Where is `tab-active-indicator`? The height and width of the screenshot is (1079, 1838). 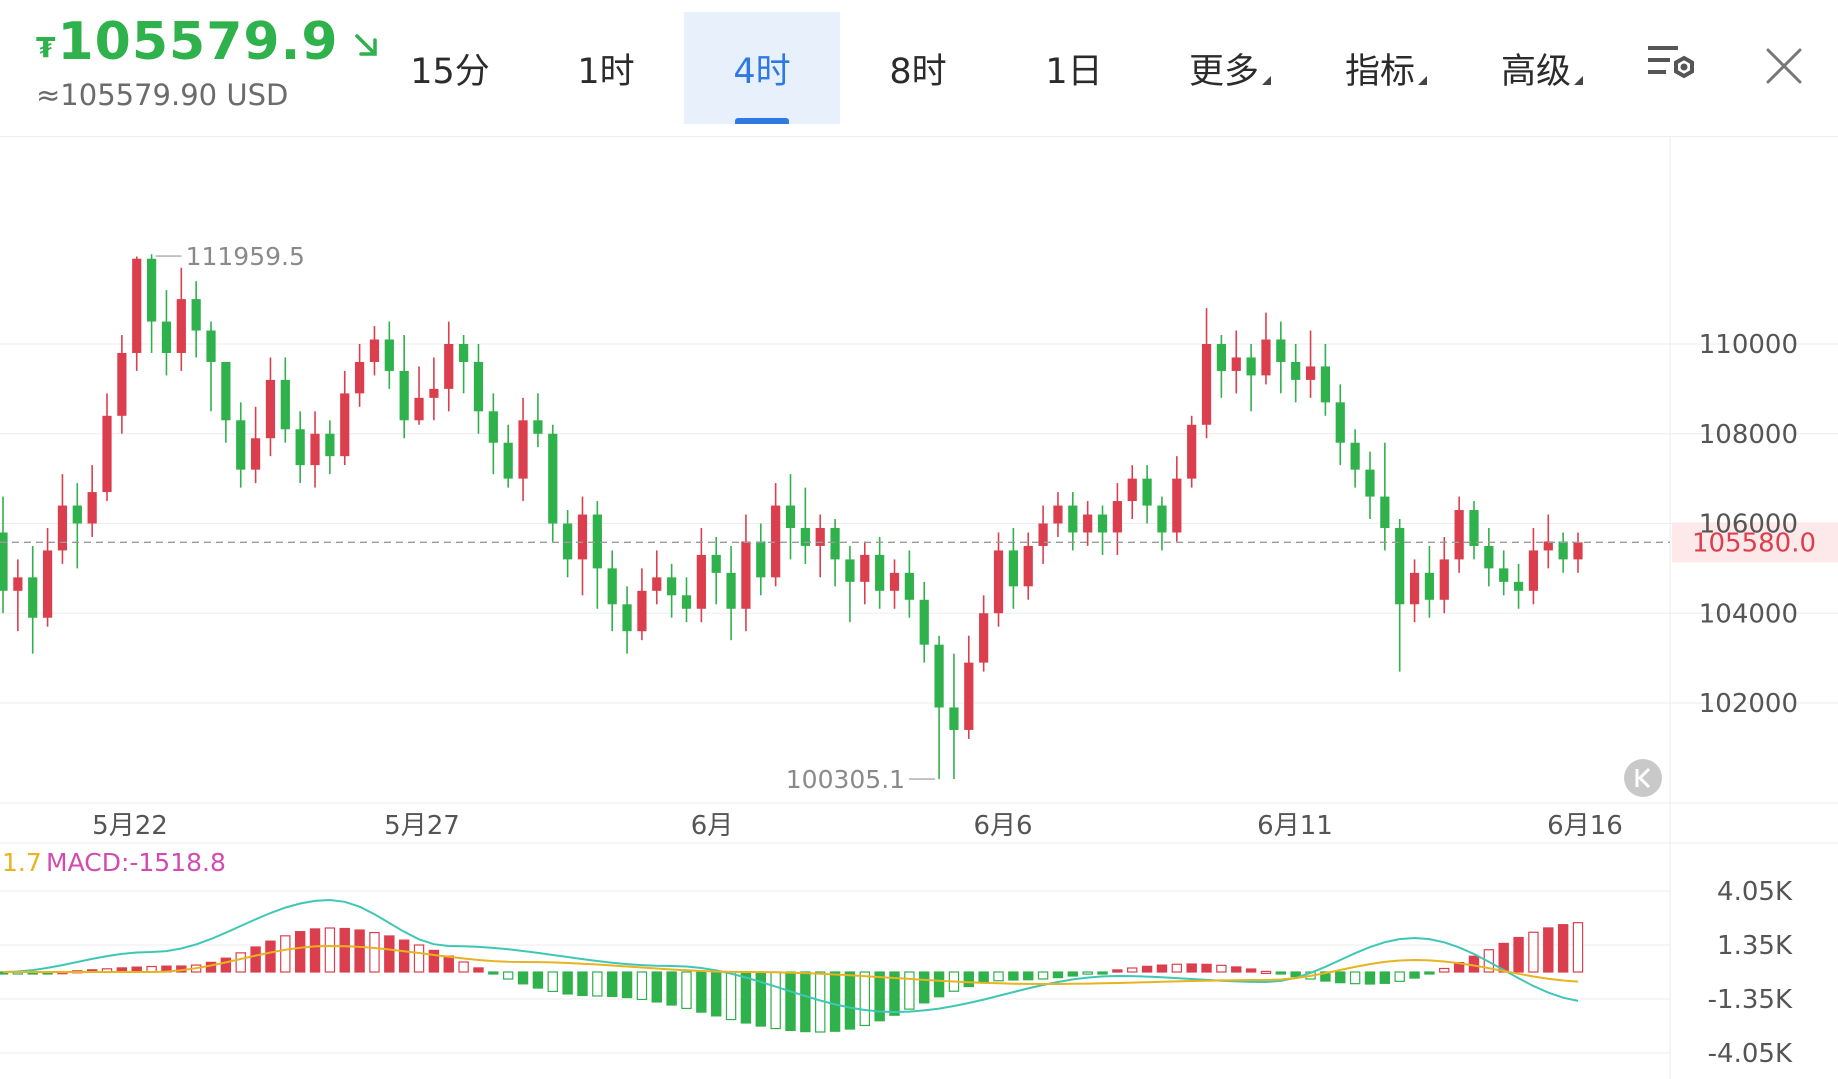
tab-active-indicator is located at coordinates (762, 121).